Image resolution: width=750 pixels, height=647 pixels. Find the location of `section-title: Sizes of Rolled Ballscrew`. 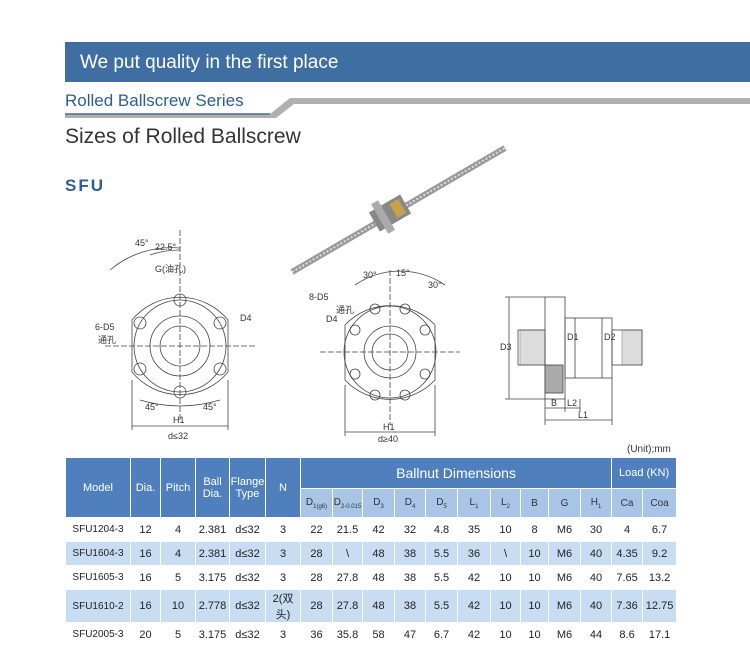

section-title: Sizes of Rolled Ballscrew is located at coordinates (183, 136).